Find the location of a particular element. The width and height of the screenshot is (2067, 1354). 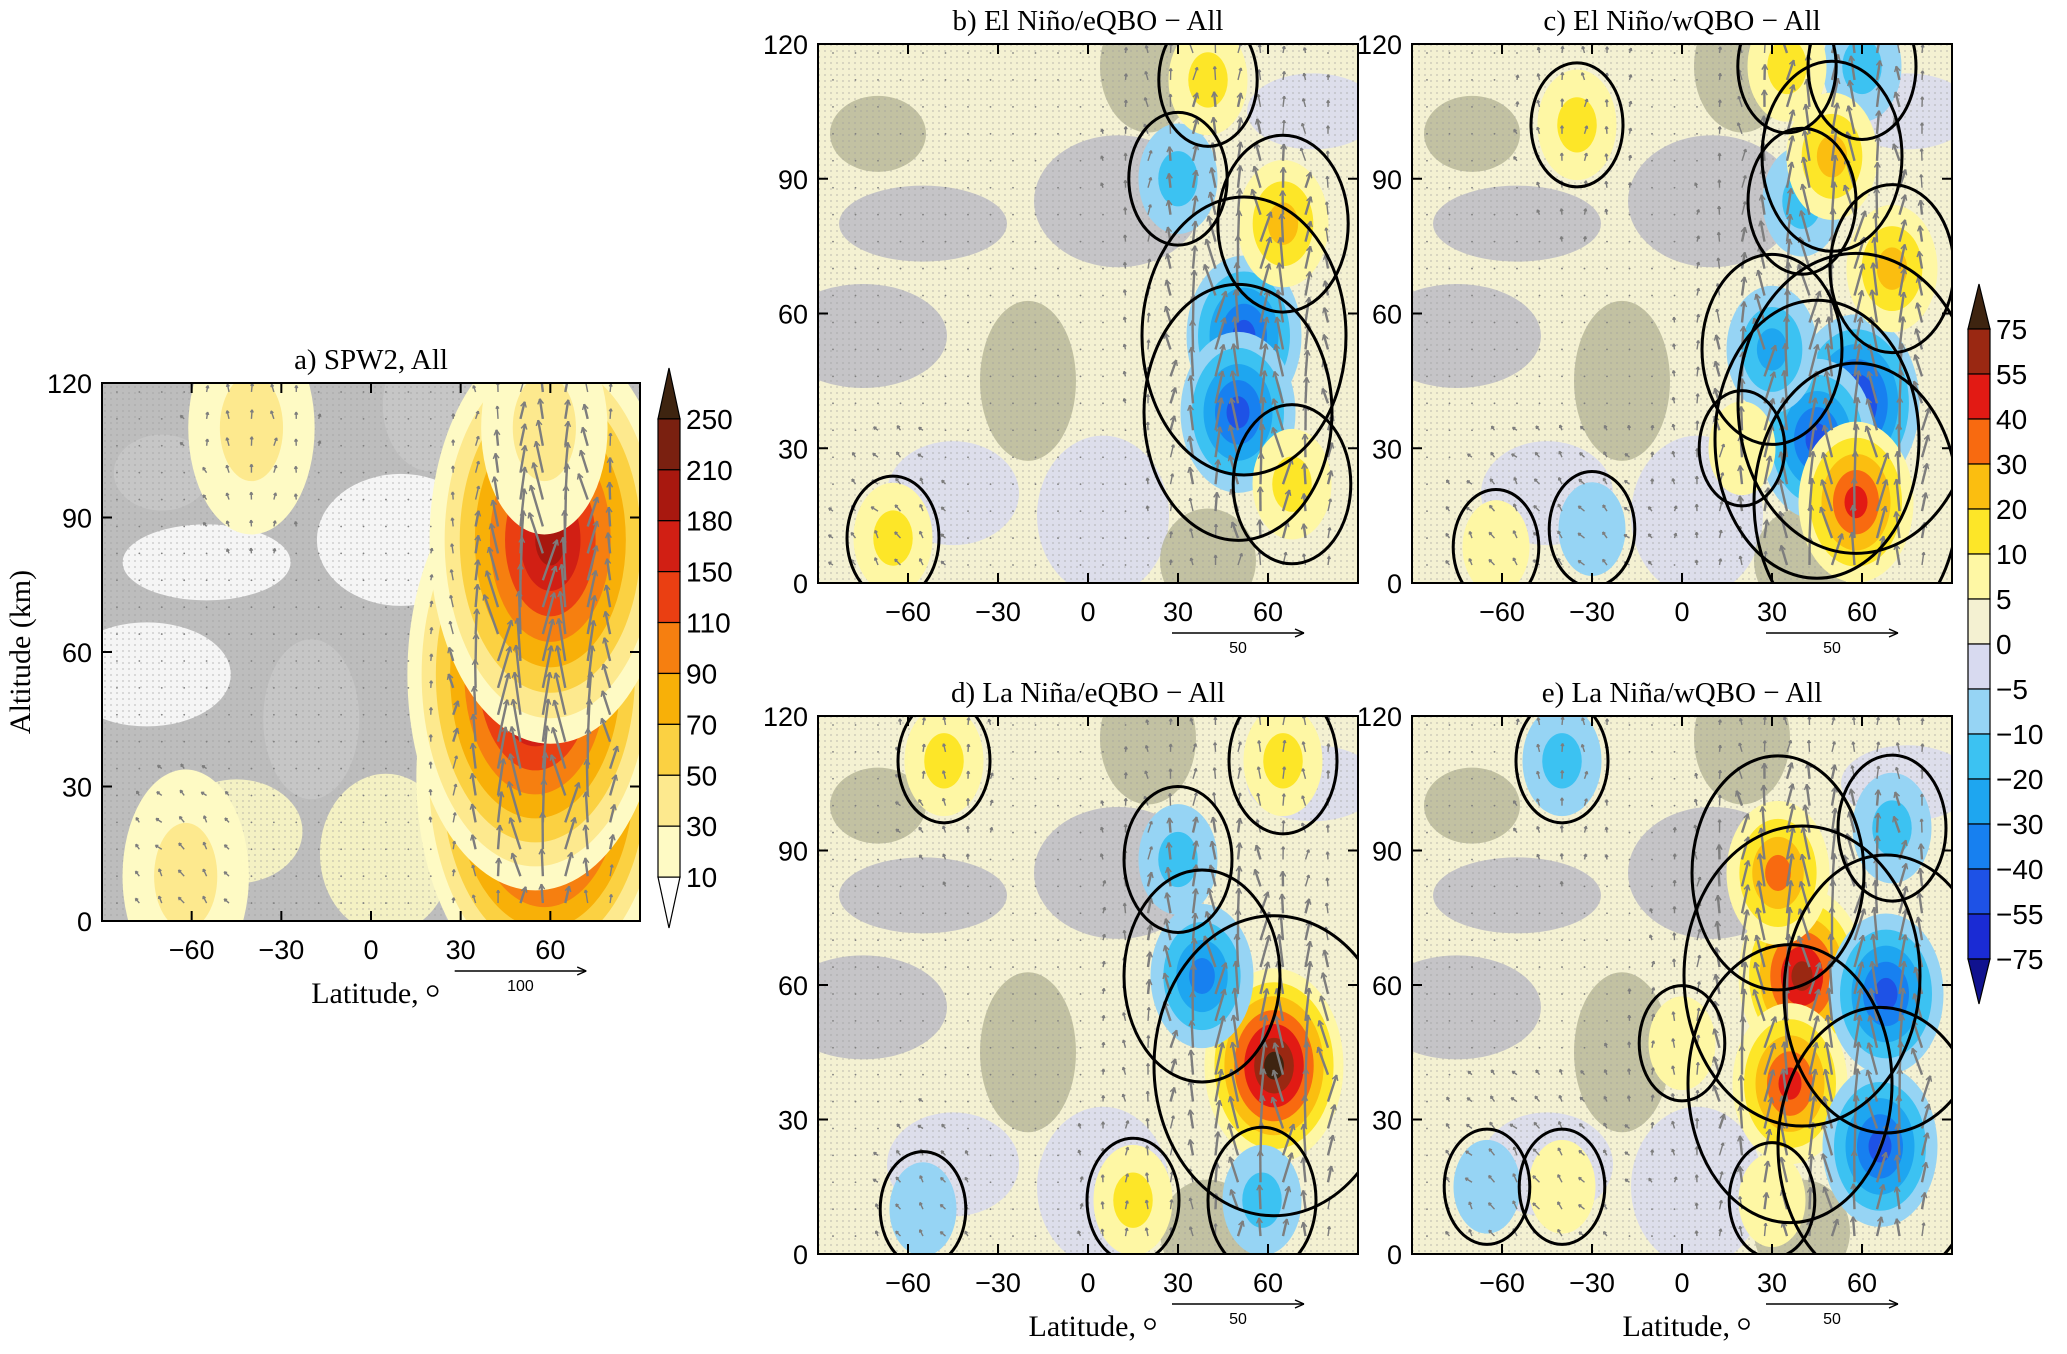

y-tick-label: 0 is located at coordinates (800, 584).